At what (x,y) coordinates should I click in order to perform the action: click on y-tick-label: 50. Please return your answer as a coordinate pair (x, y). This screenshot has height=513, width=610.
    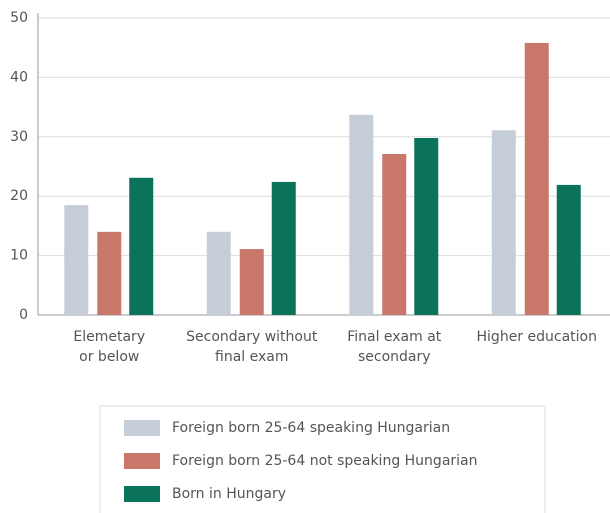
    Looking at the image, I should click on (19, 18).